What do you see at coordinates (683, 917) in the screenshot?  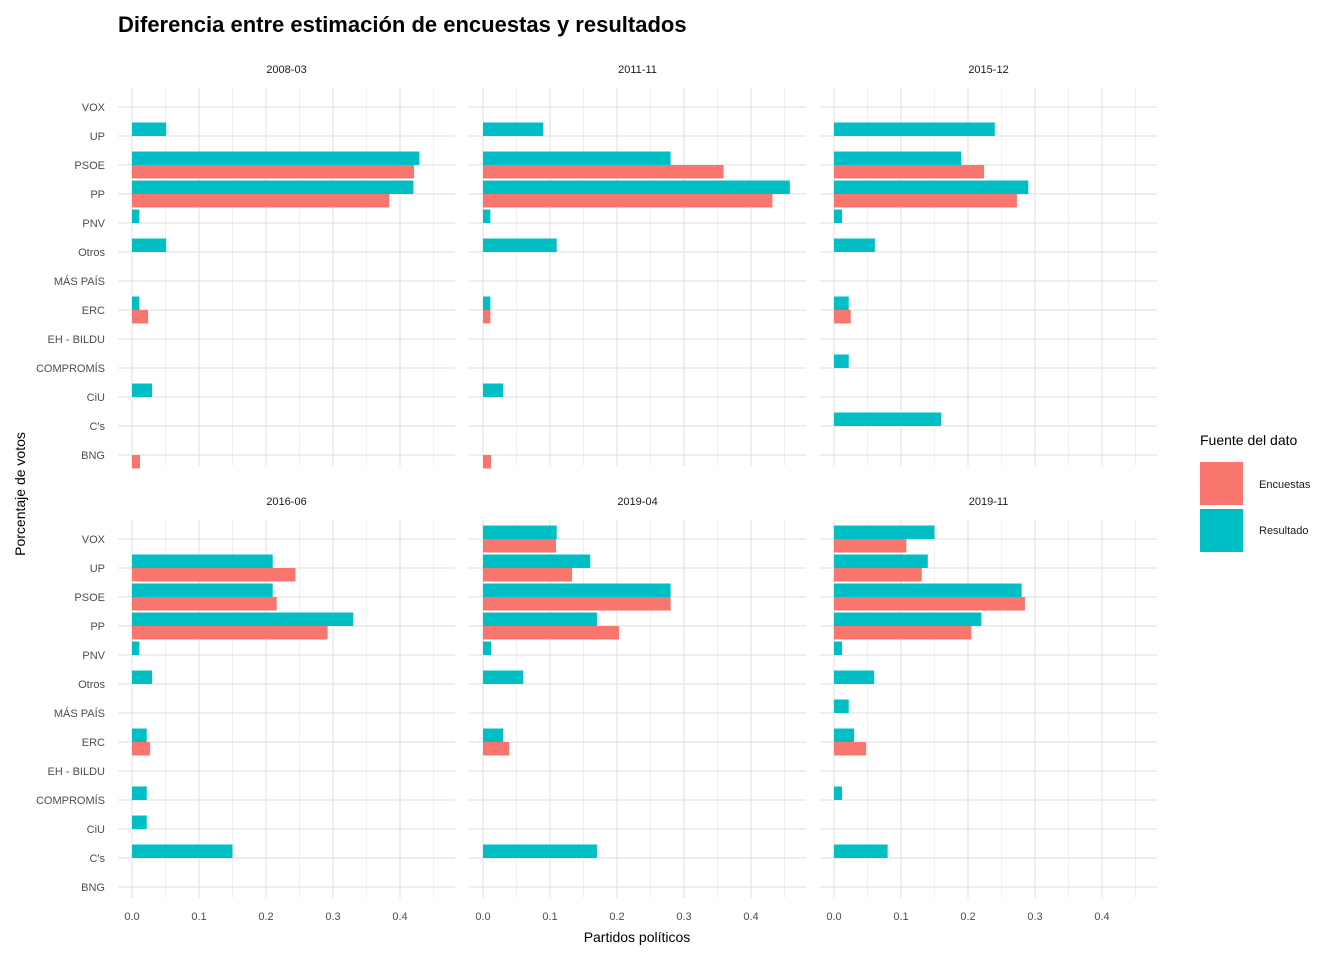 I see `x-tick-label: 0.3` at bounding box center [683, 917].